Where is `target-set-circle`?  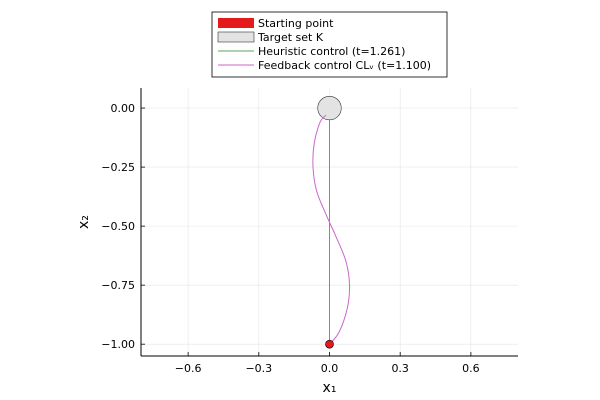
target-set-circle is located at coordinates (329, 108).